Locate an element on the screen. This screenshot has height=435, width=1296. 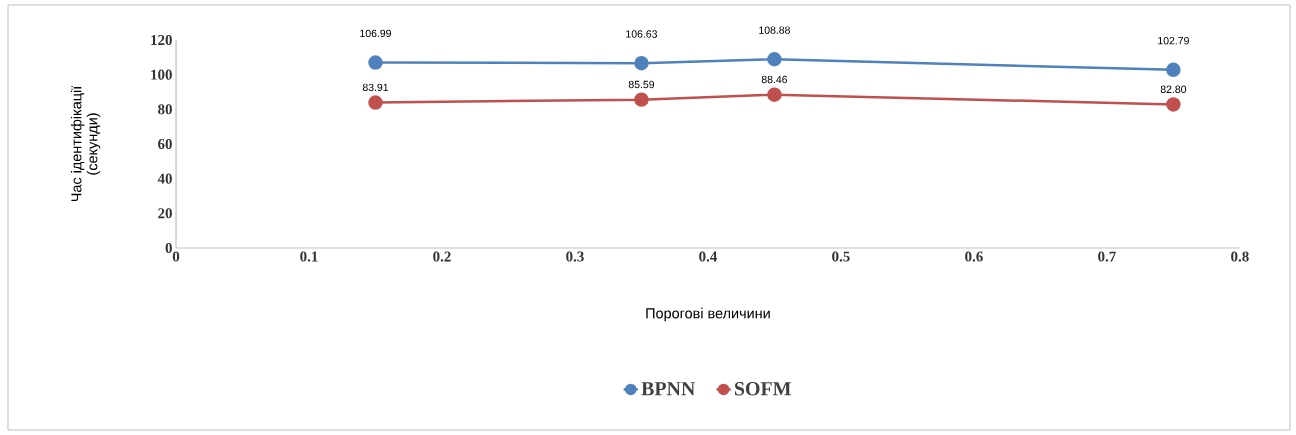
x-tick-label: 0.8 is located at coordinates (1240, 256).